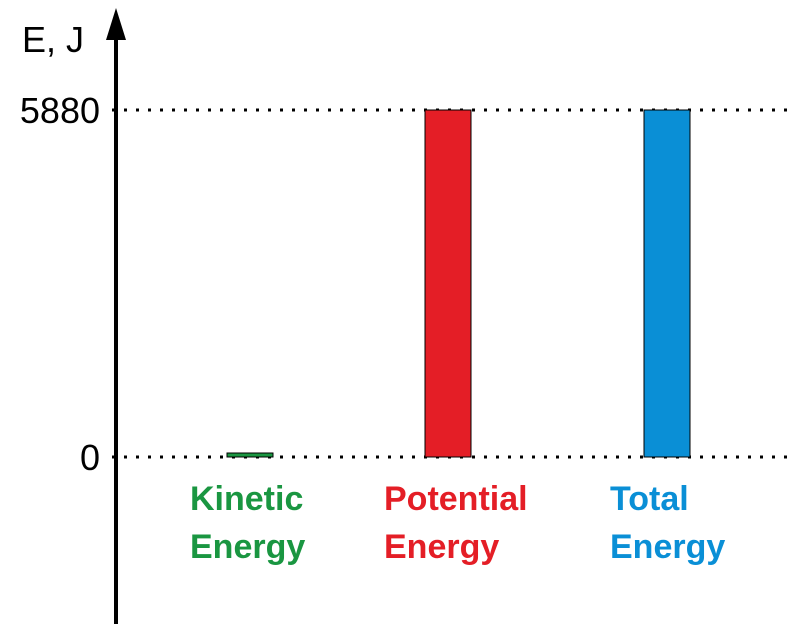 Image resolution: width=787 pixels, height=624 pixels. Describe the element at coordinates (649, 499) in the screenshot. I see `category-label-total-line1: Total` at that location.